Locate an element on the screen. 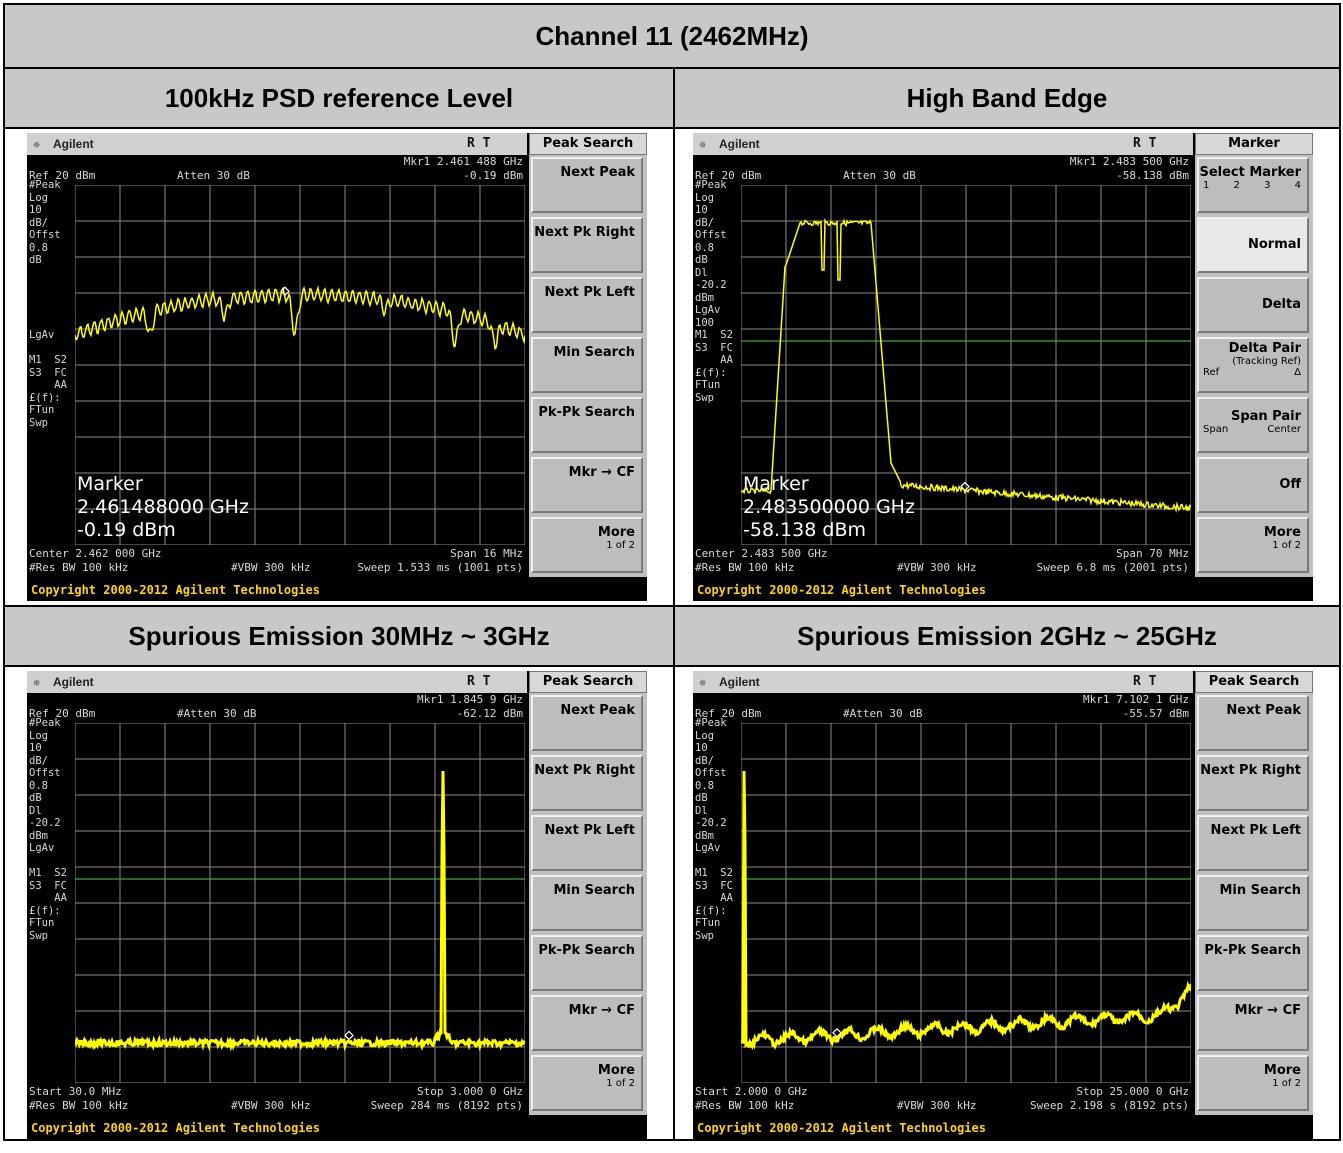 The image size is (1343, 1153). delta-pair-key: Delta Pair (Tracking Ref) Ref Δ is located at coordinates (1253, 365).